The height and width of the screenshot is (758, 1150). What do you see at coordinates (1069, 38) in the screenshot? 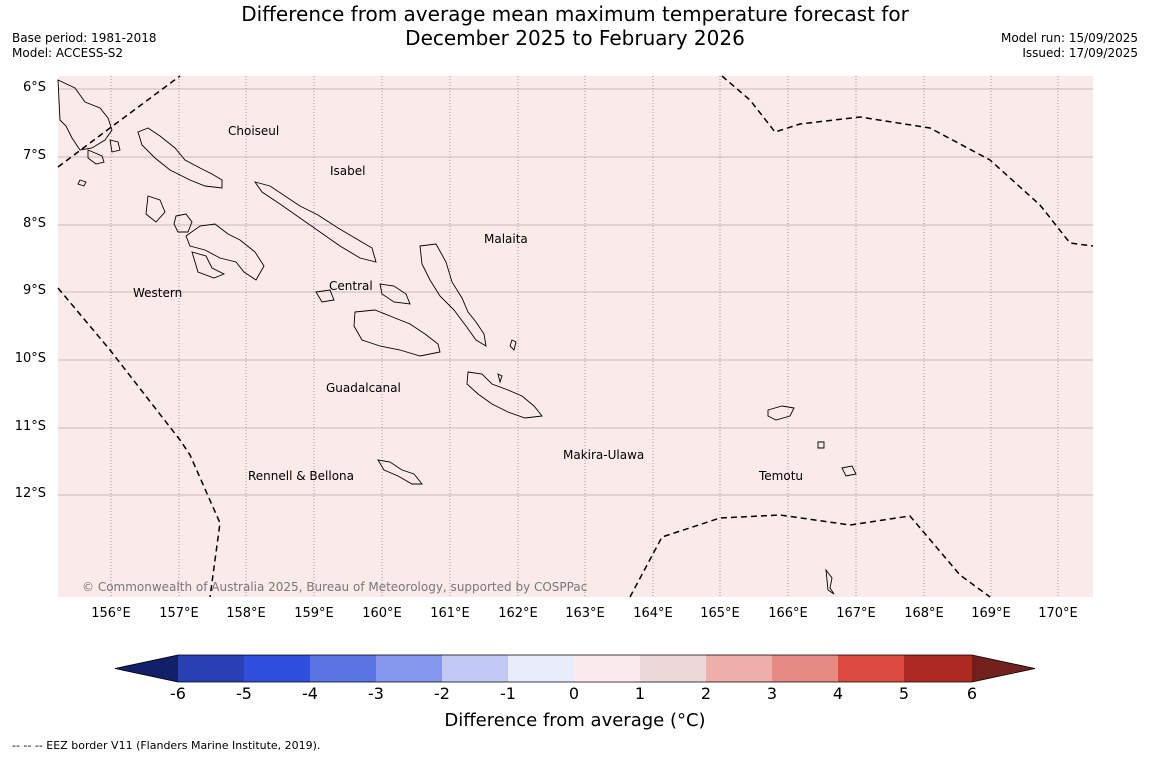
I see `model-run-text: Model run: 15/09/2025` at bounding box center [1069, 38].